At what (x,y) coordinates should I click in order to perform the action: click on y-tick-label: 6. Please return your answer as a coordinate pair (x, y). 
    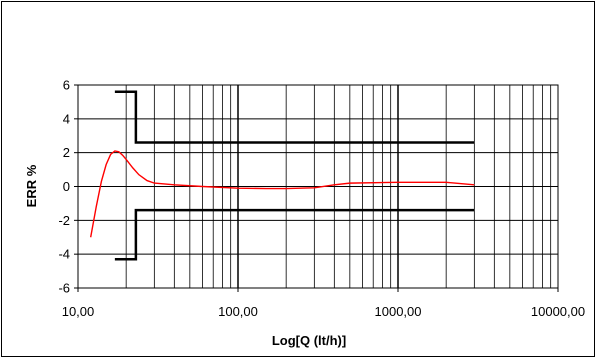
    Looking at the image, I should click on (66, 85).